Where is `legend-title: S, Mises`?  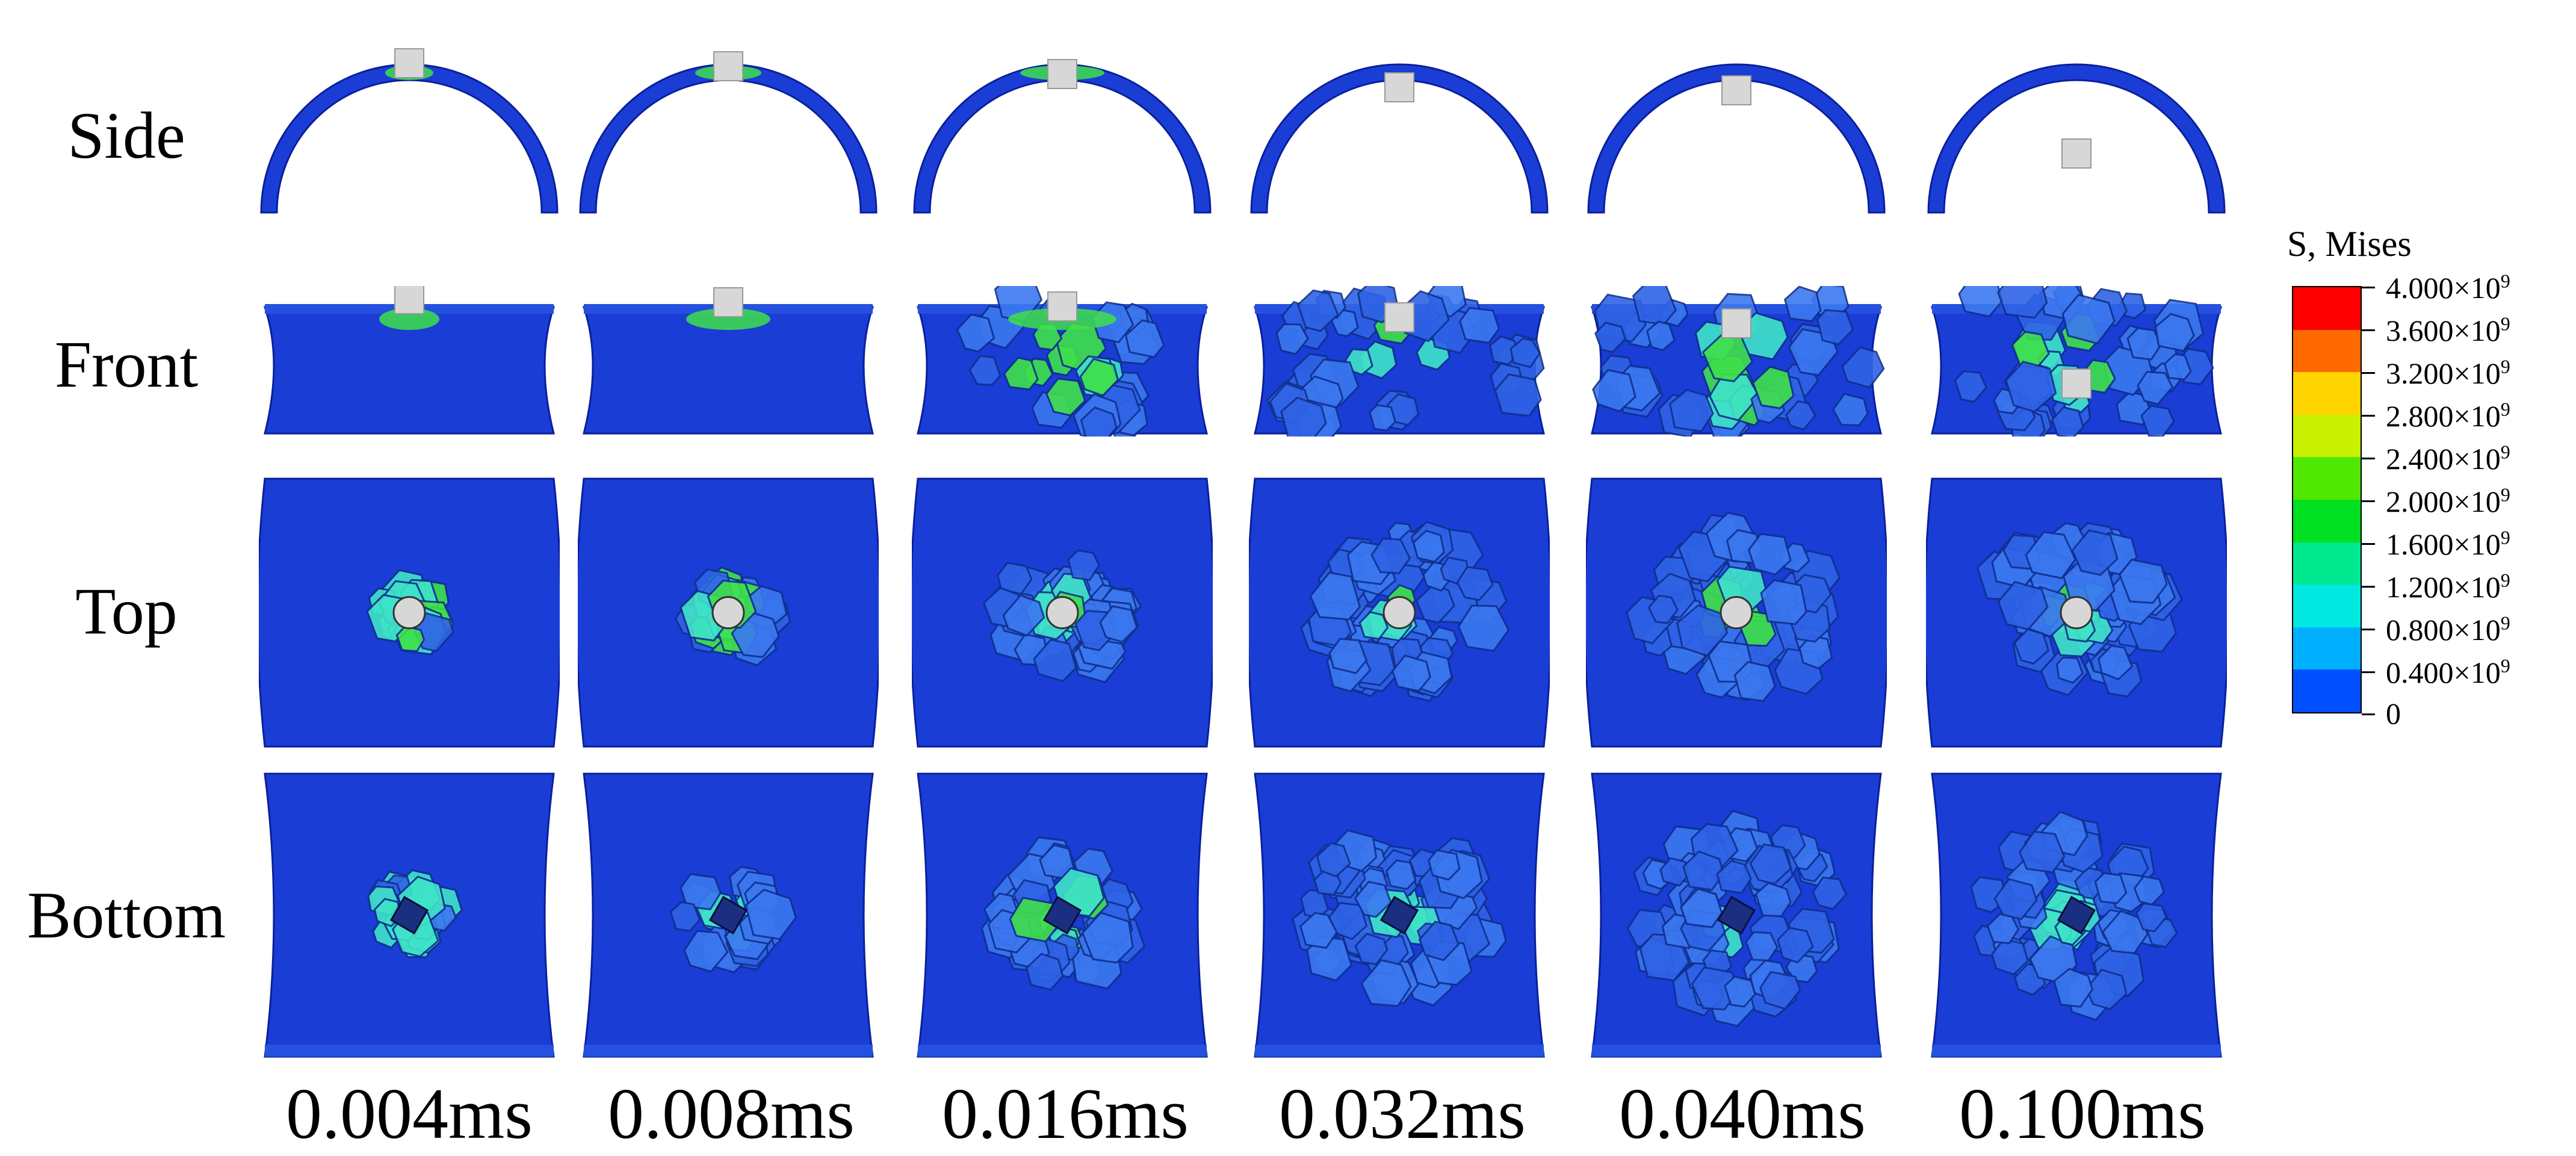
legend-title: S, Mises is located at coordinates (2350, 244).